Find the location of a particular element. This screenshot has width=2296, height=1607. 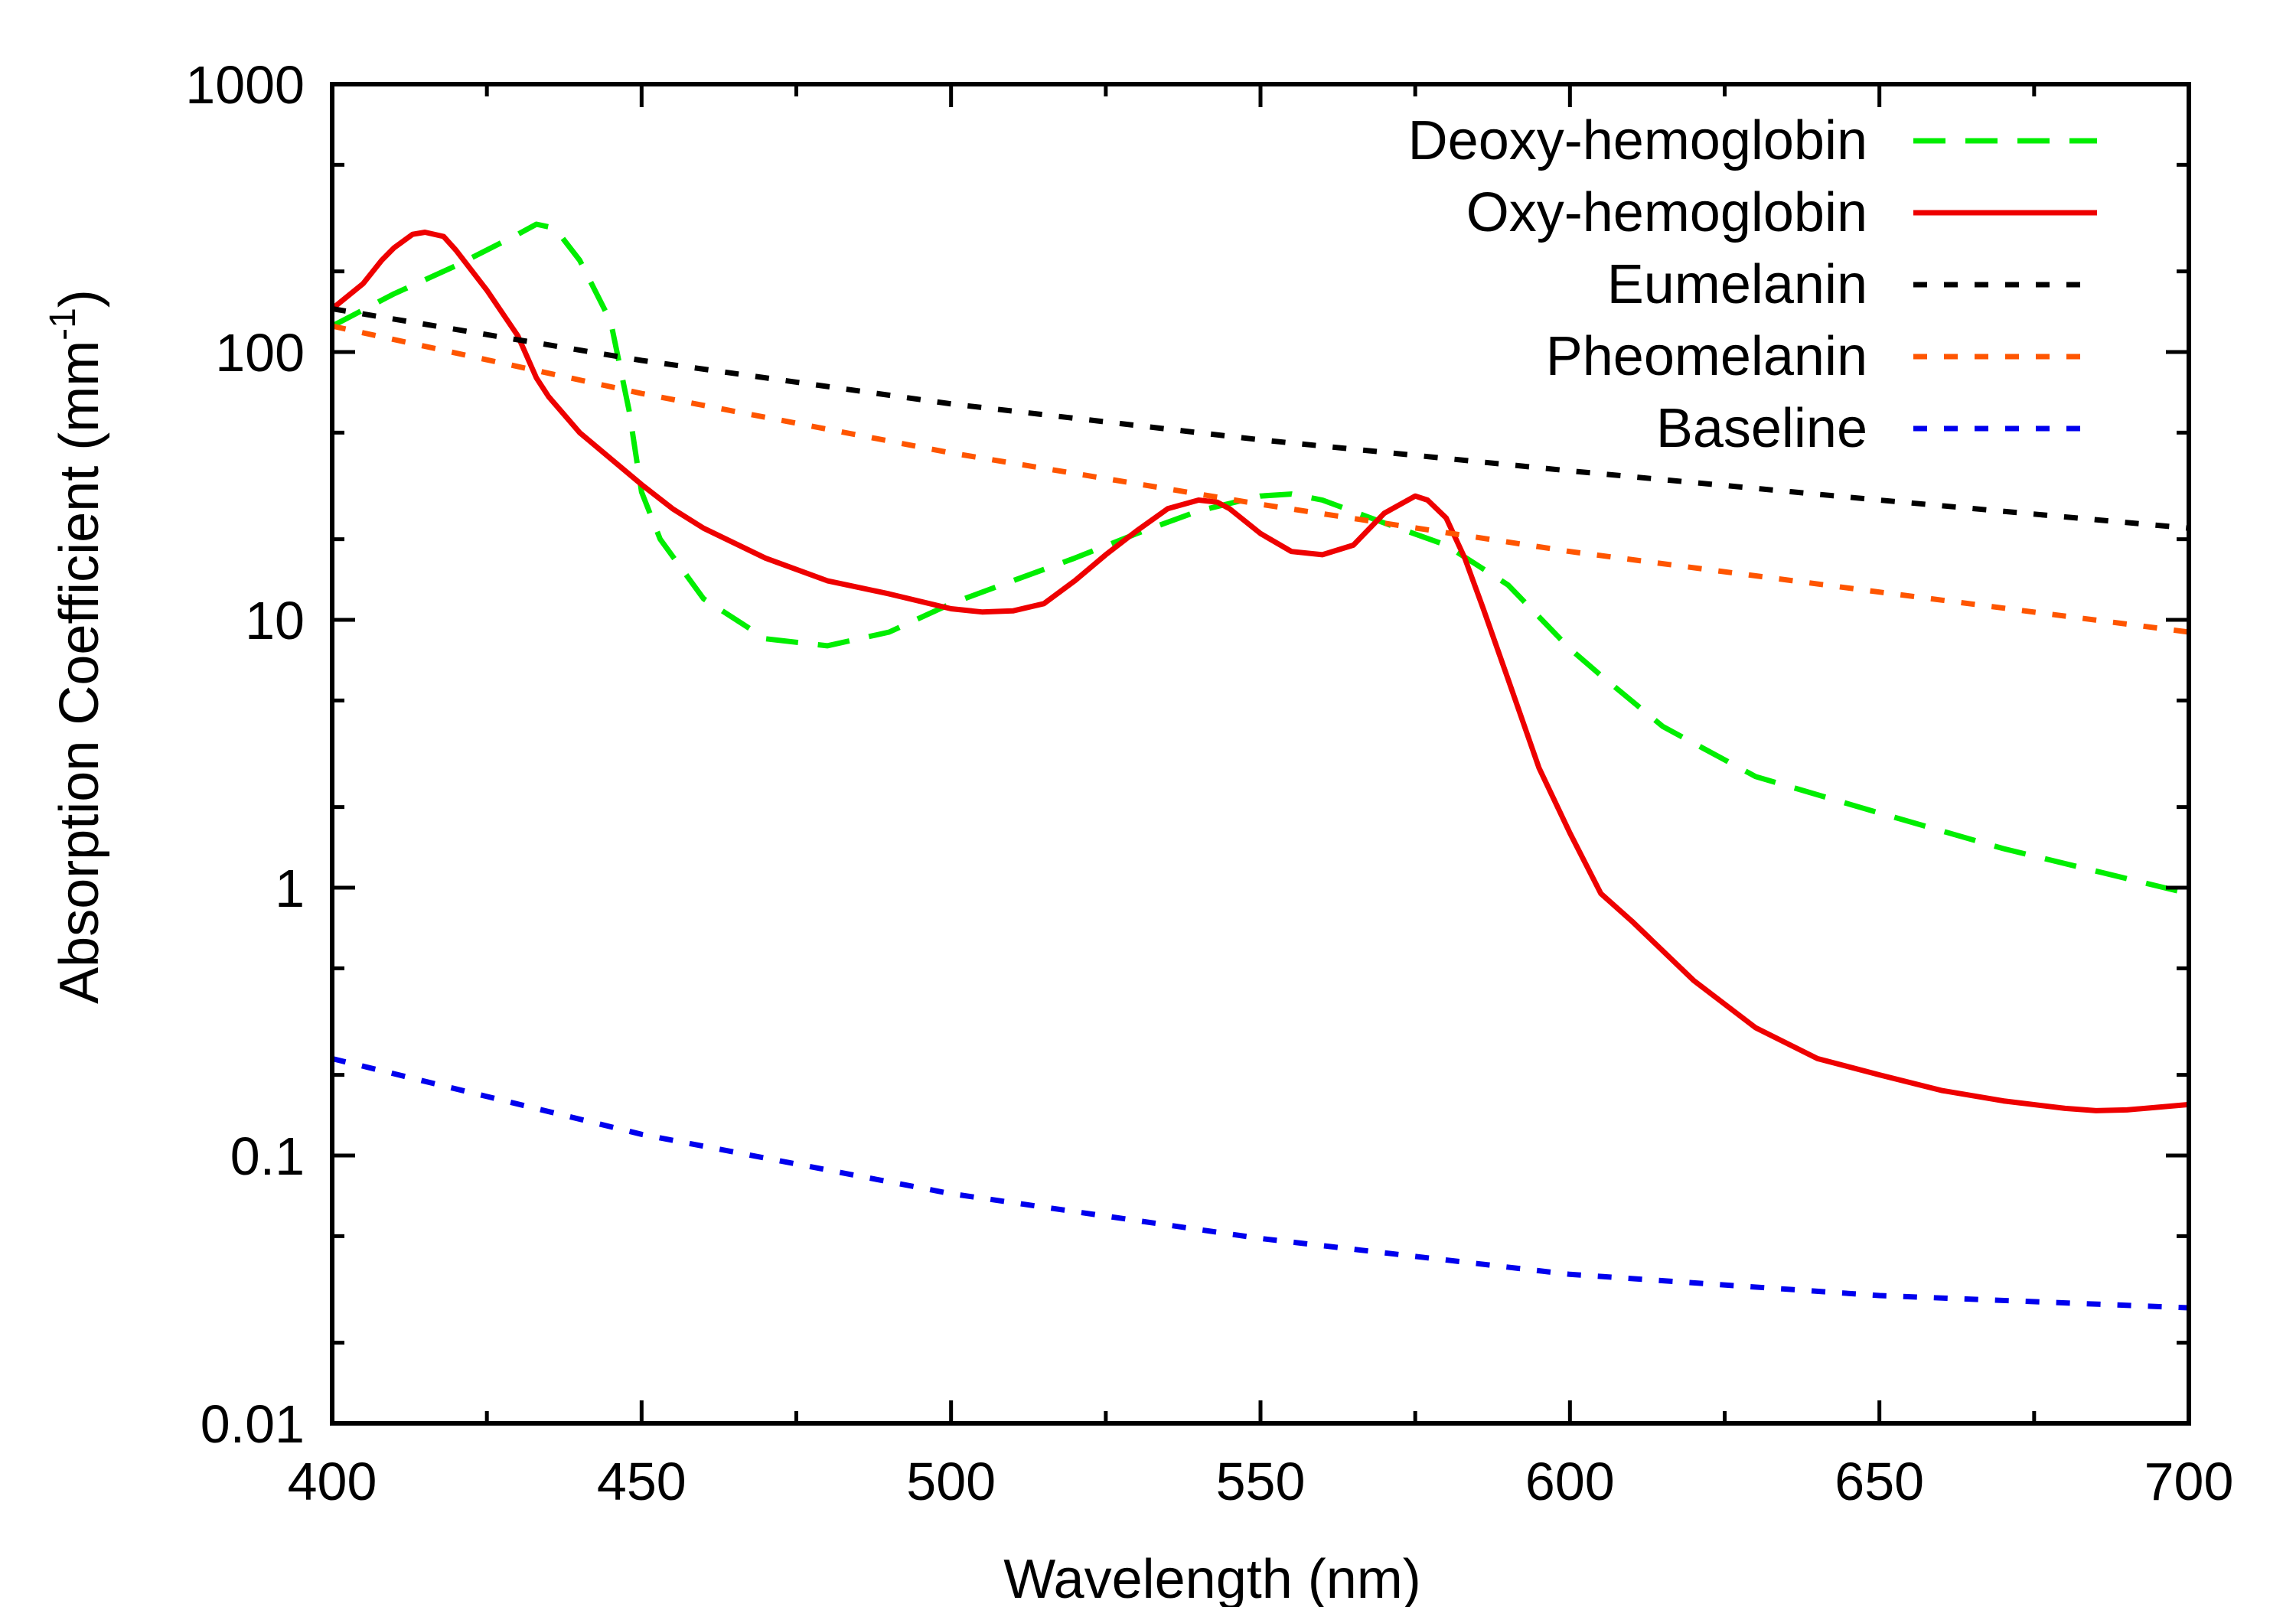

y-tick-label: 1 is located at coordinates (290, 888).